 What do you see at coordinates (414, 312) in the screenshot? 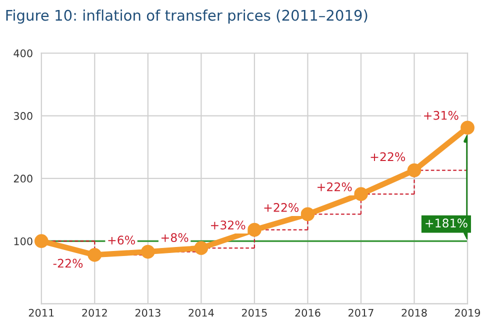
I see `x-tick-label: 2018` at bounding box center [414, 312].